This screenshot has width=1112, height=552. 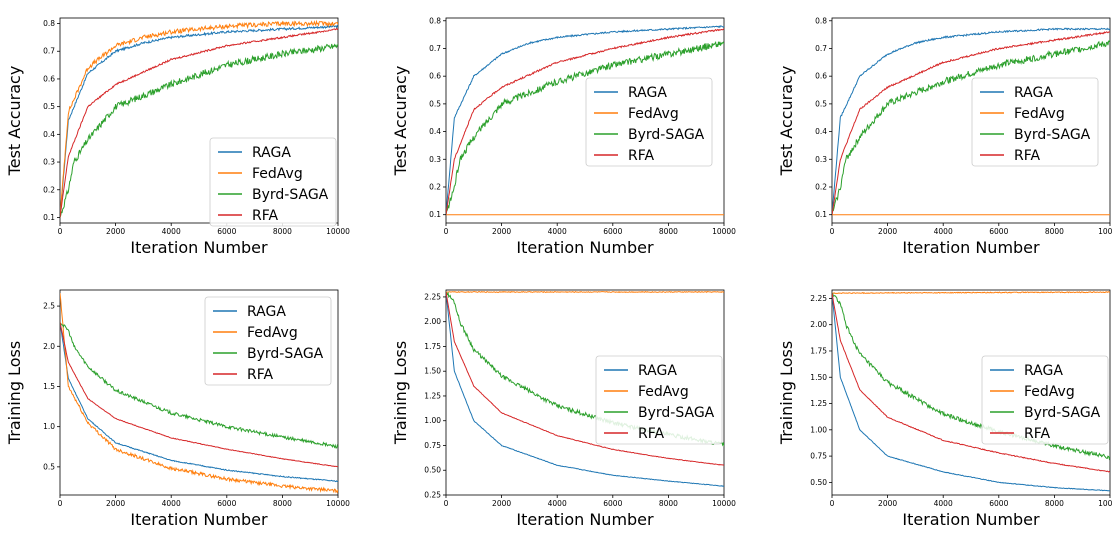 I want to click on y-tick-label: 0.6, so click(x=49, y=78).